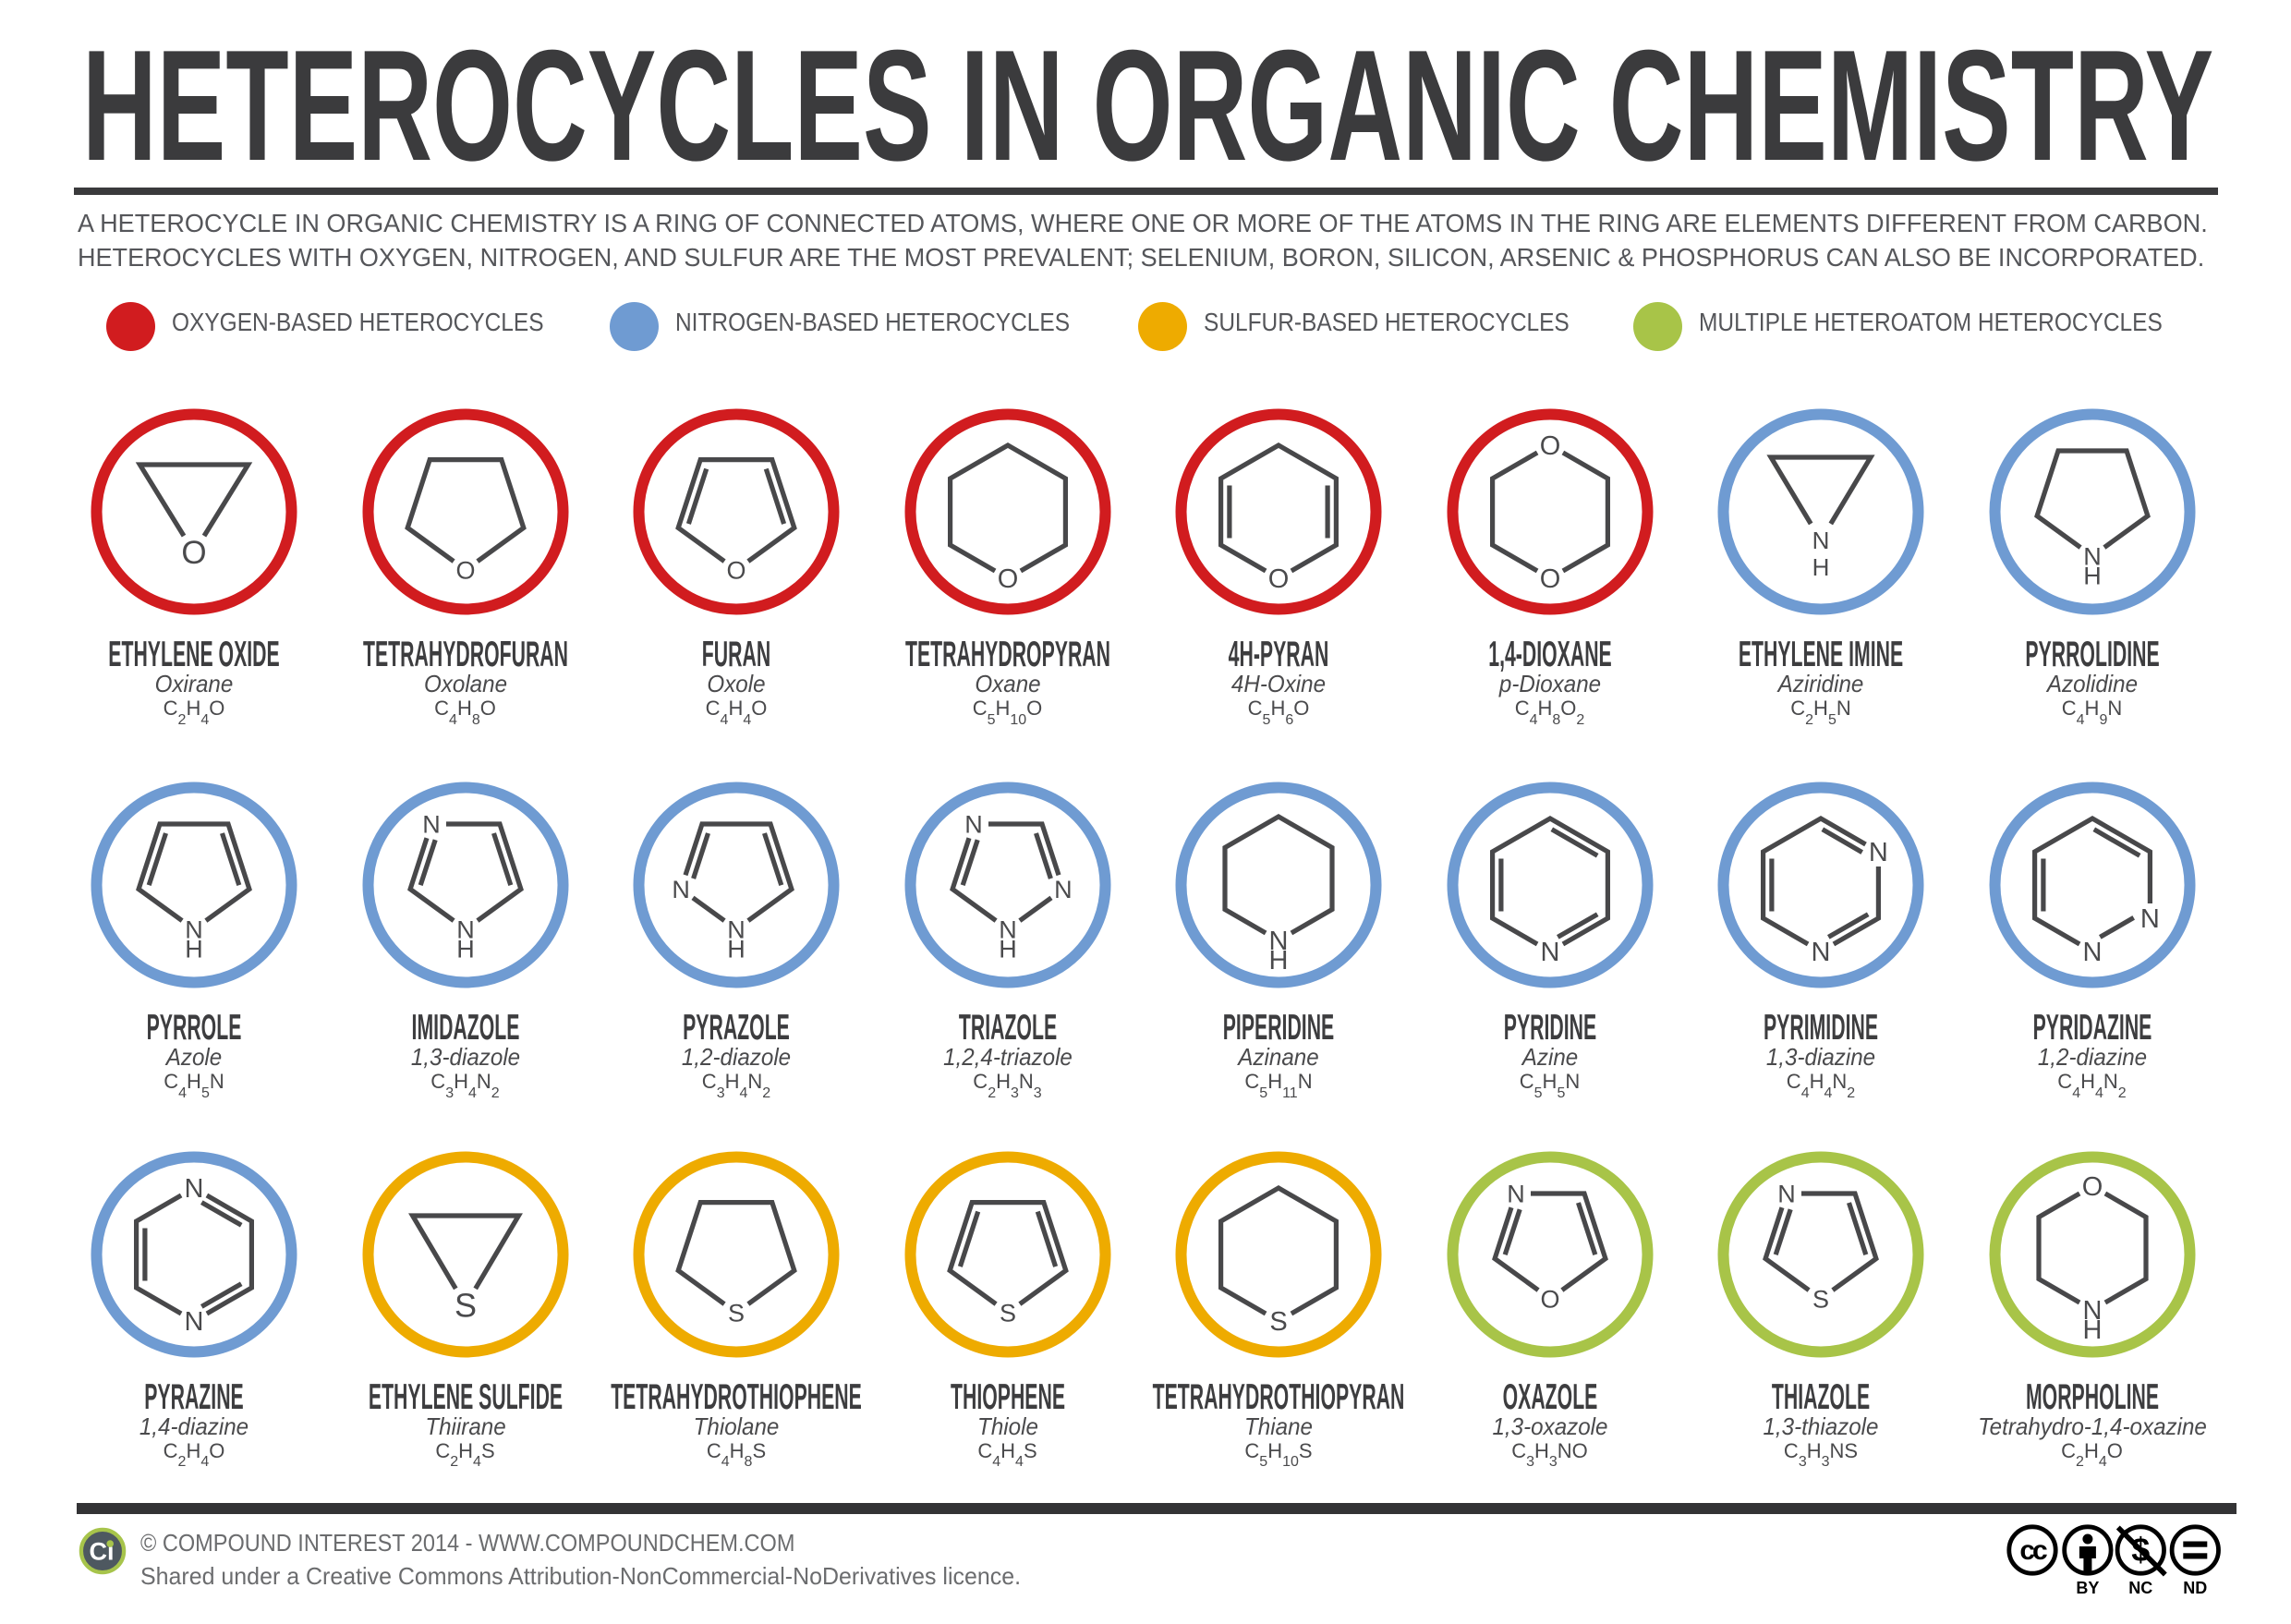 The width and height of the screenshot is (2291, 1624). What do you see at coordinates (2033, 1551) in the screenshot?
I see `svg-text: cc` at bounding box center [2033, 1551].